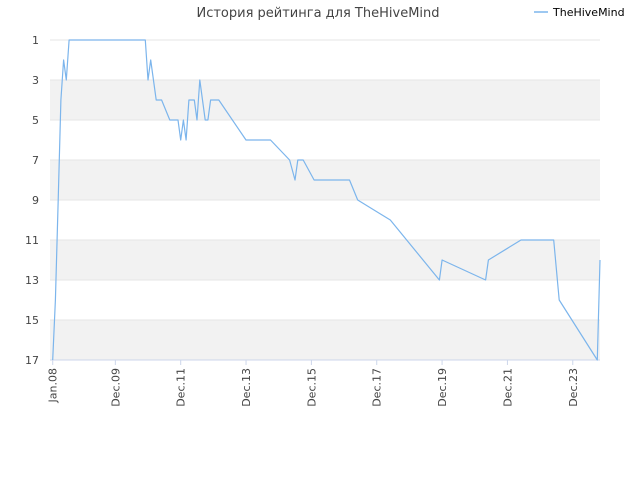 The height and width of the screenshot is (480, 640). I want to click on y-tick-label: 9, so click(35, 200).